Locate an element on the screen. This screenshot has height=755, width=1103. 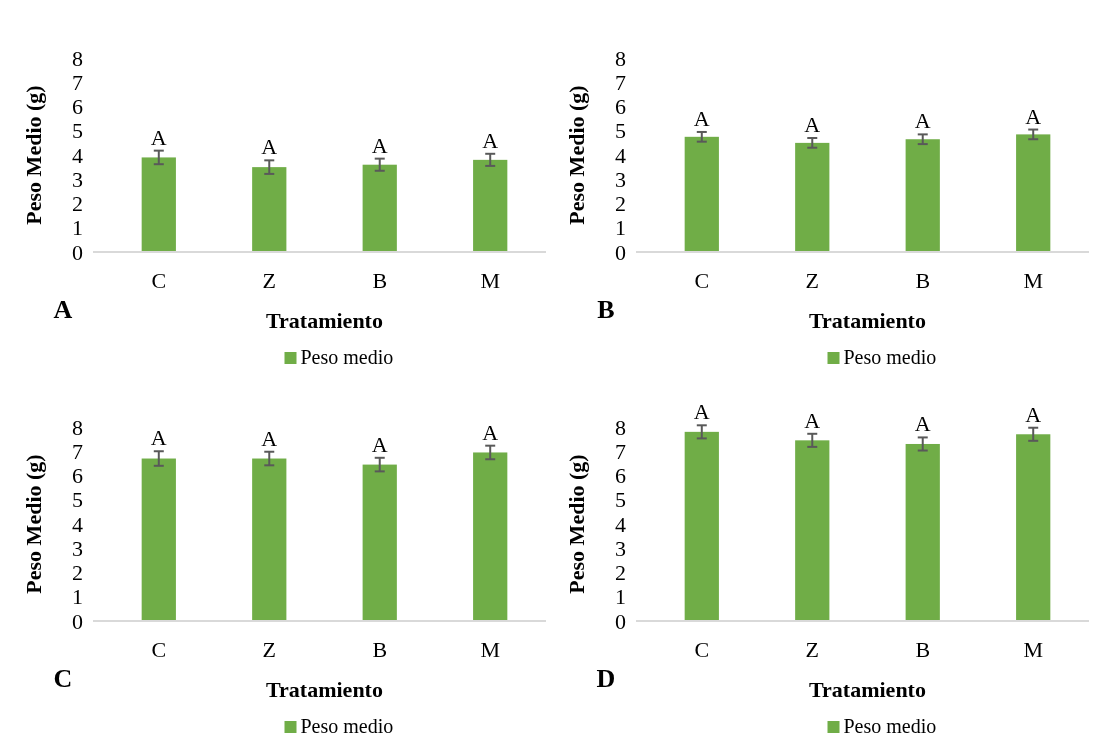
text: A is located at coordinates (63, 309).